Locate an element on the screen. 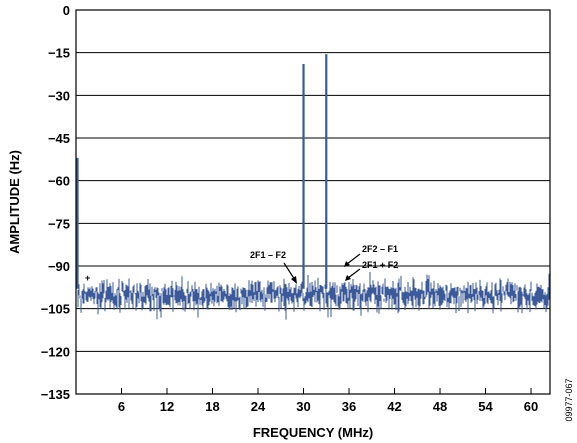 The image size is (577, 443). x-tick-label: 60 is located at coordinates (531, 406).